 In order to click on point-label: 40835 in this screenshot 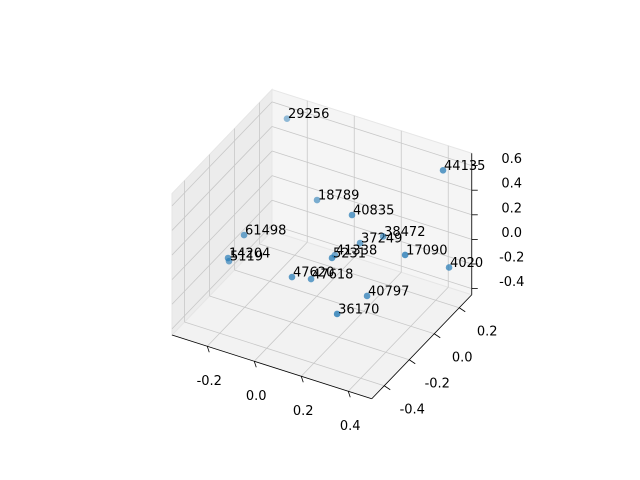, I will do `click(373, 211)`.